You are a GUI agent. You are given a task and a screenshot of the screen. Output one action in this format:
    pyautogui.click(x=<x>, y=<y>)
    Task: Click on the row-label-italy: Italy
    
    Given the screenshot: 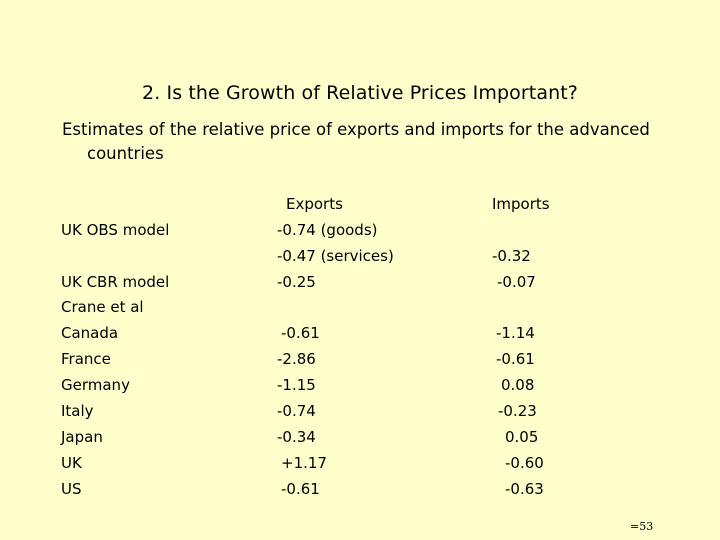 What is the action you would take?
    pyautogui.click(x=77, y=411)
    